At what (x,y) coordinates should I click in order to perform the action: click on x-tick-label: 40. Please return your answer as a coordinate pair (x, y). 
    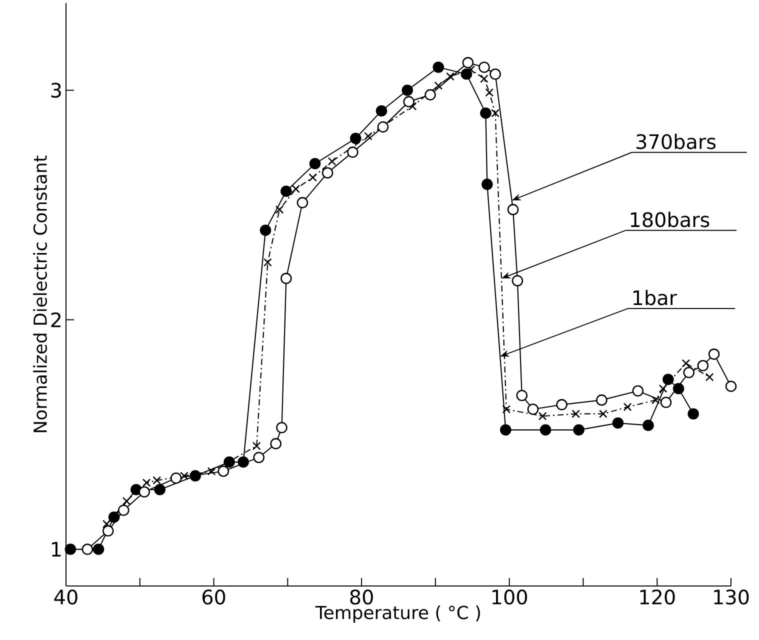
    Looking at the image, I should click on (66, 597).